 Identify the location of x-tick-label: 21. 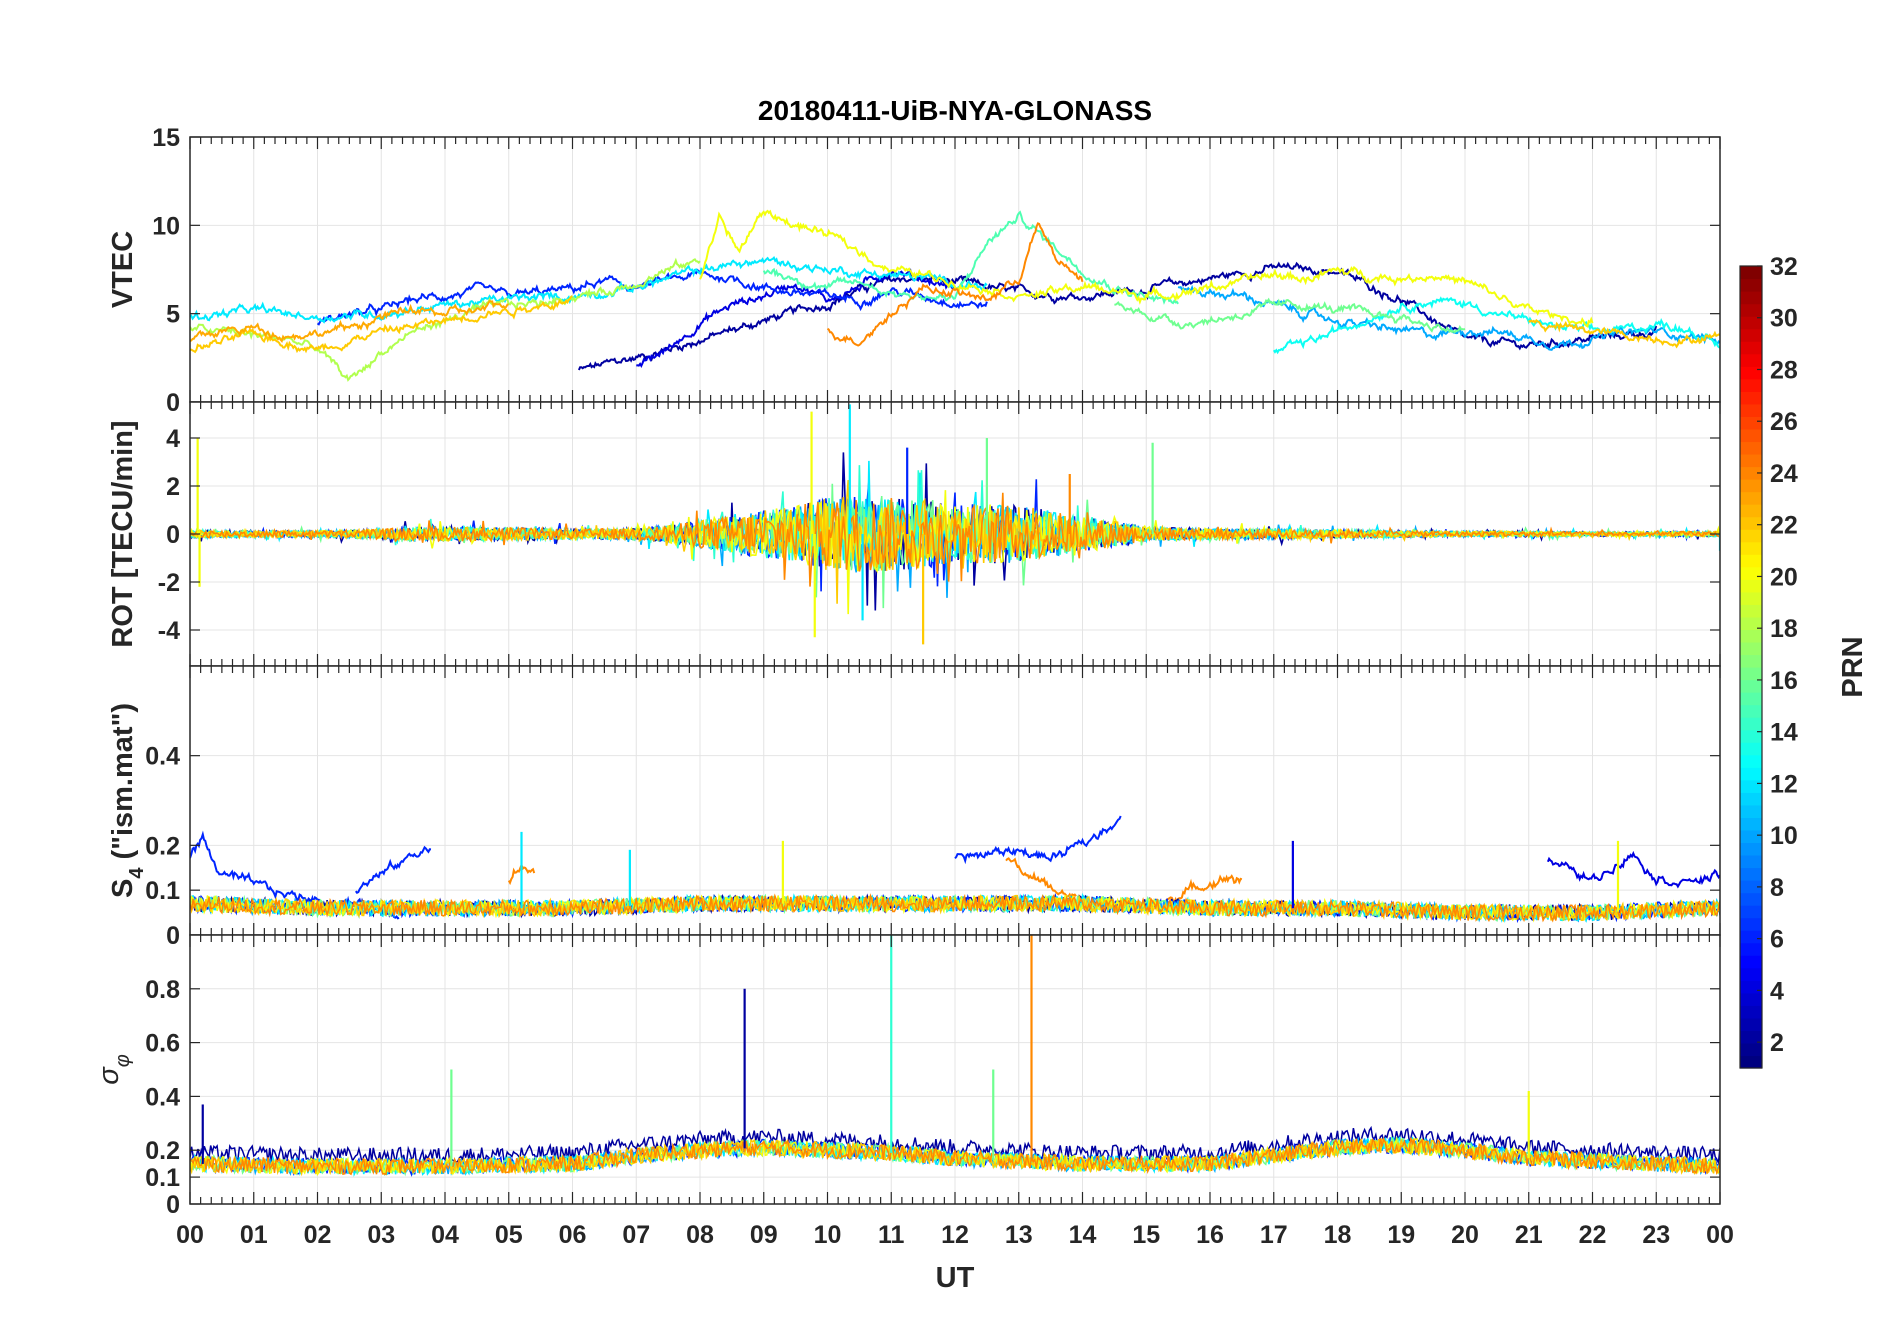
(1529, 1235).